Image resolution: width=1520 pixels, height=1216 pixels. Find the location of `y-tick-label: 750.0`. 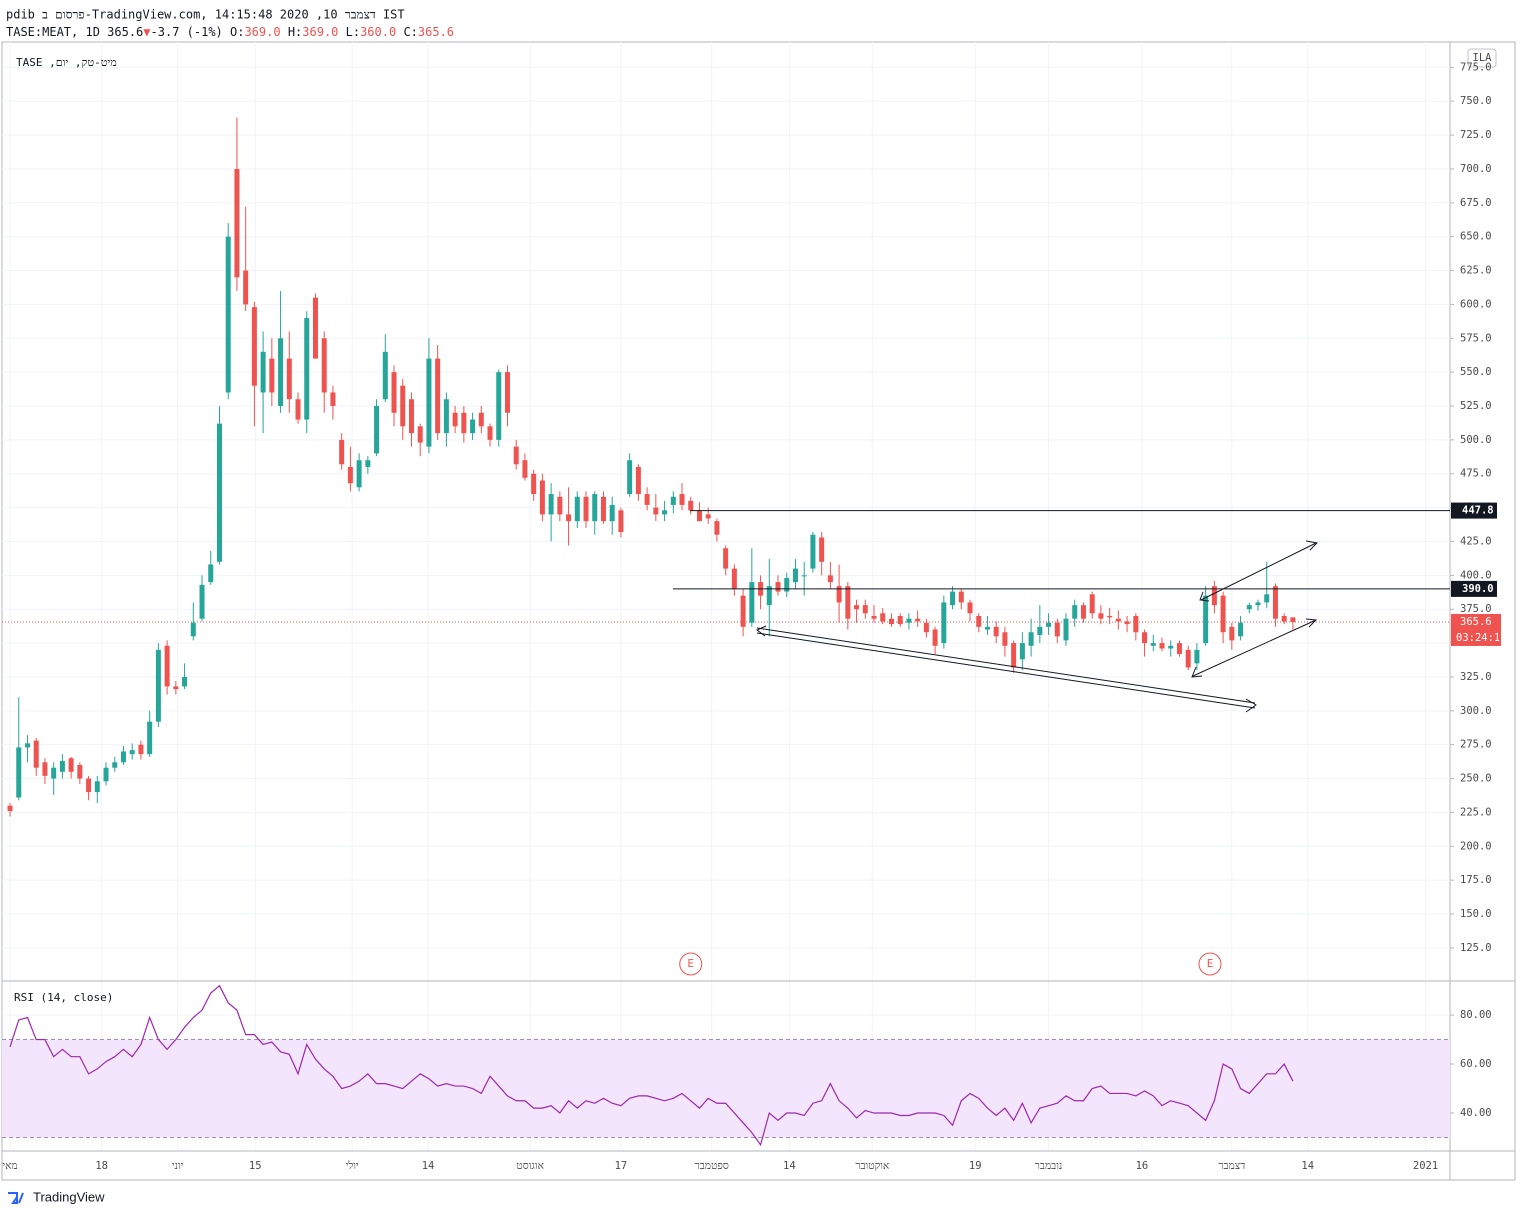

y-tick-label: 750.0 is located at coordinates (1476, 101).